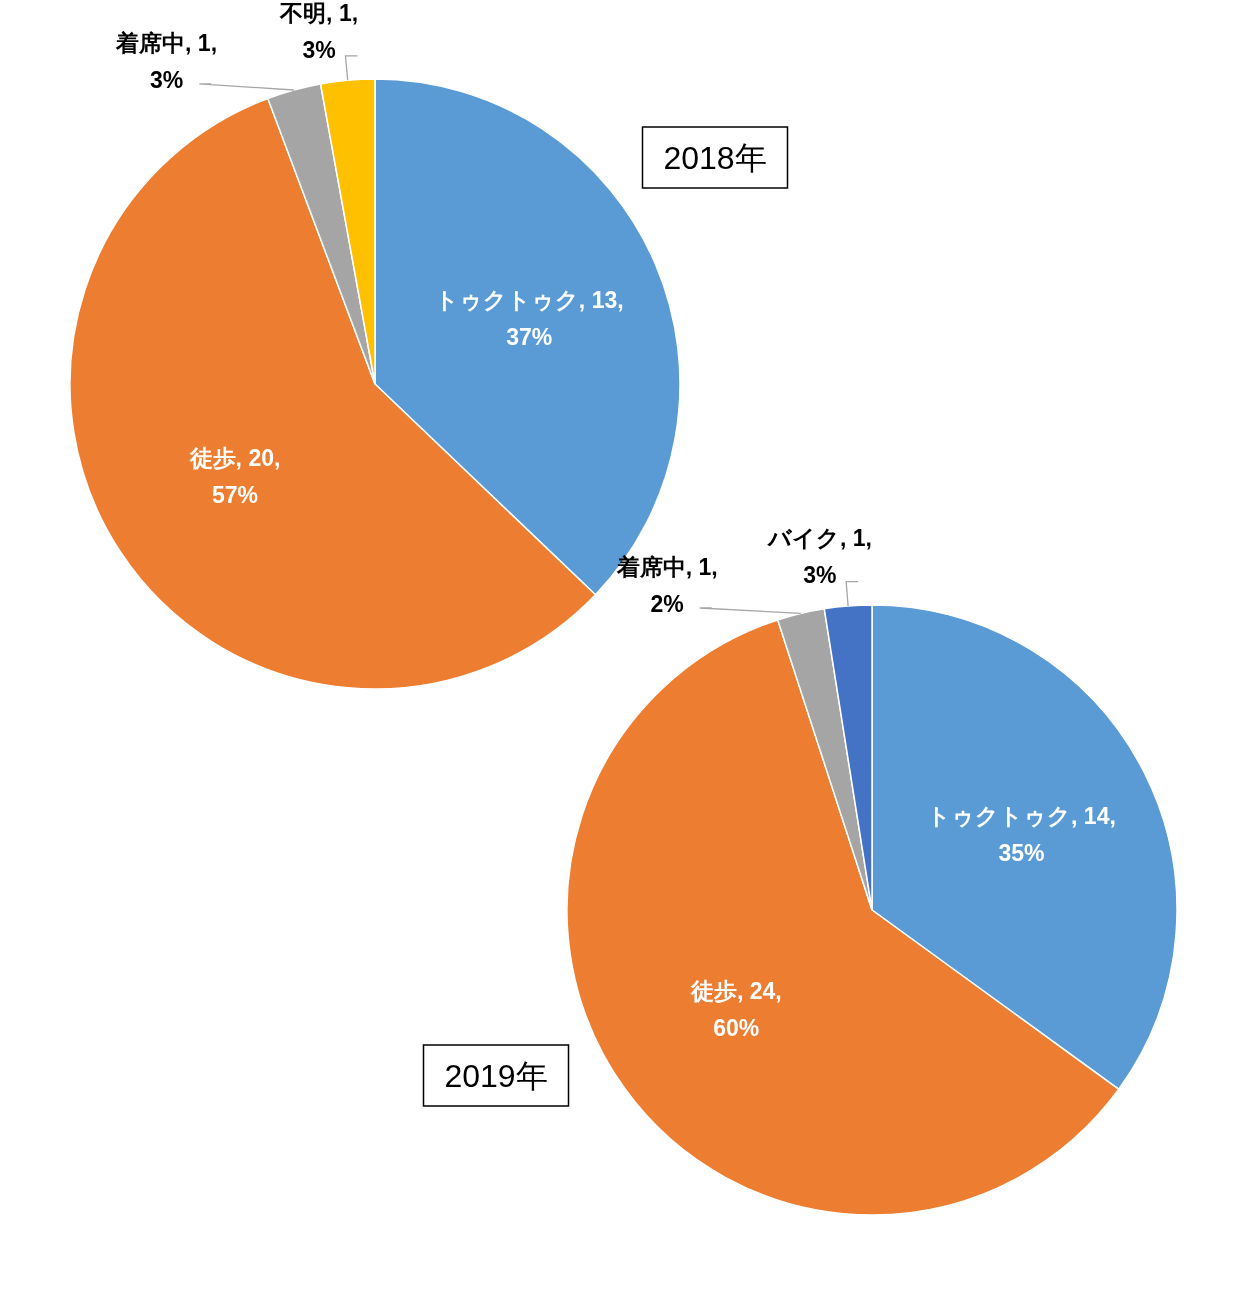 The height and width of the screenshot is (1293, 1247). I want to click on slice-label: トゥクトゥク, 14, 35%, so click(1021, 834).